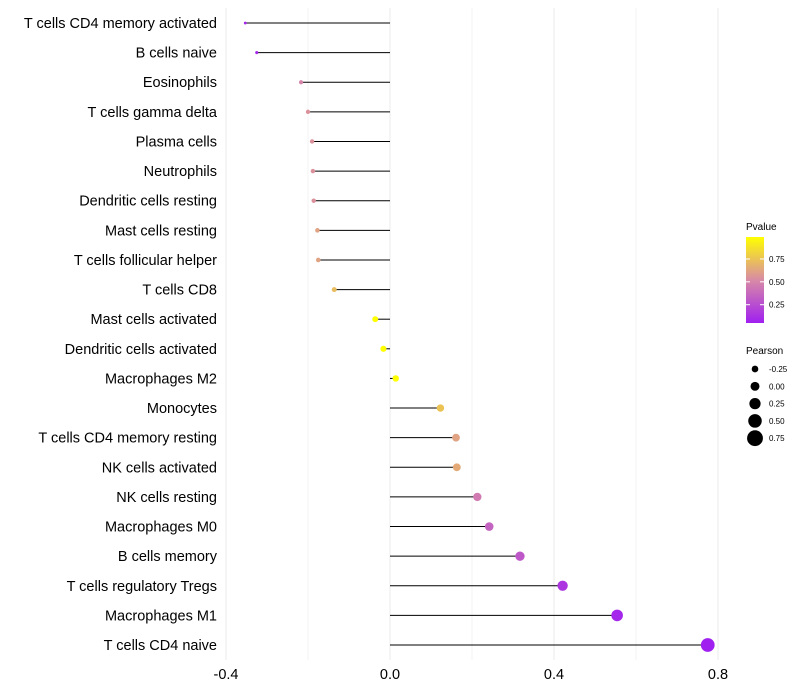  Describe the element at coordinates (127, 439) in the screenshot. I see `y-tick-label: T cells CD4 memory resting` at that location.